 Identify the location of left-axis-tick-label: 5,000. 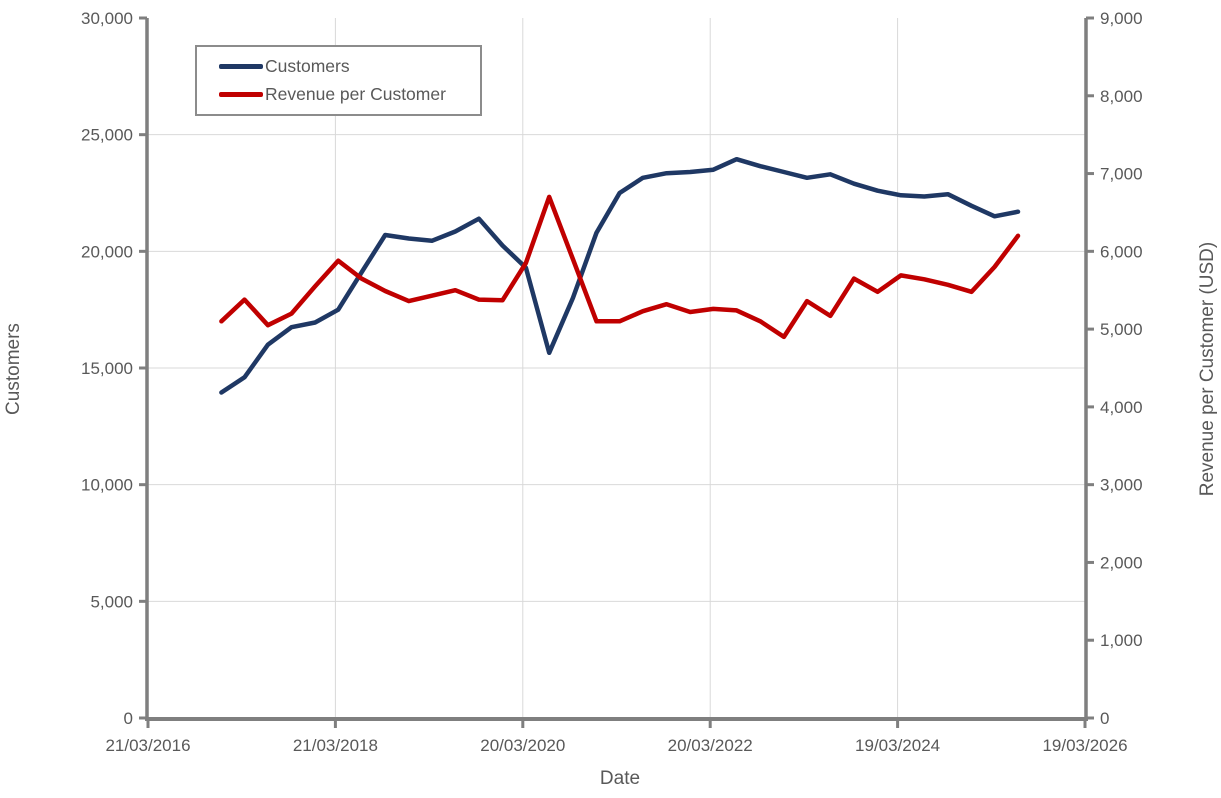
(111, 601).